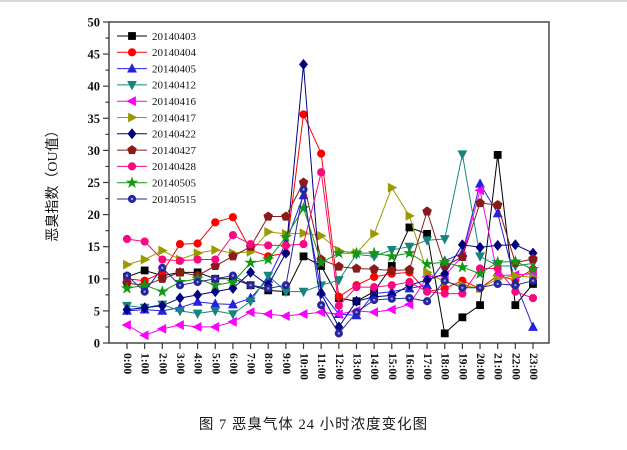 This screenshot has height=450, width=627. Describe the element at coordinates (174, 167) in the screenshot. I see `legend-label: 20140428` at that location.